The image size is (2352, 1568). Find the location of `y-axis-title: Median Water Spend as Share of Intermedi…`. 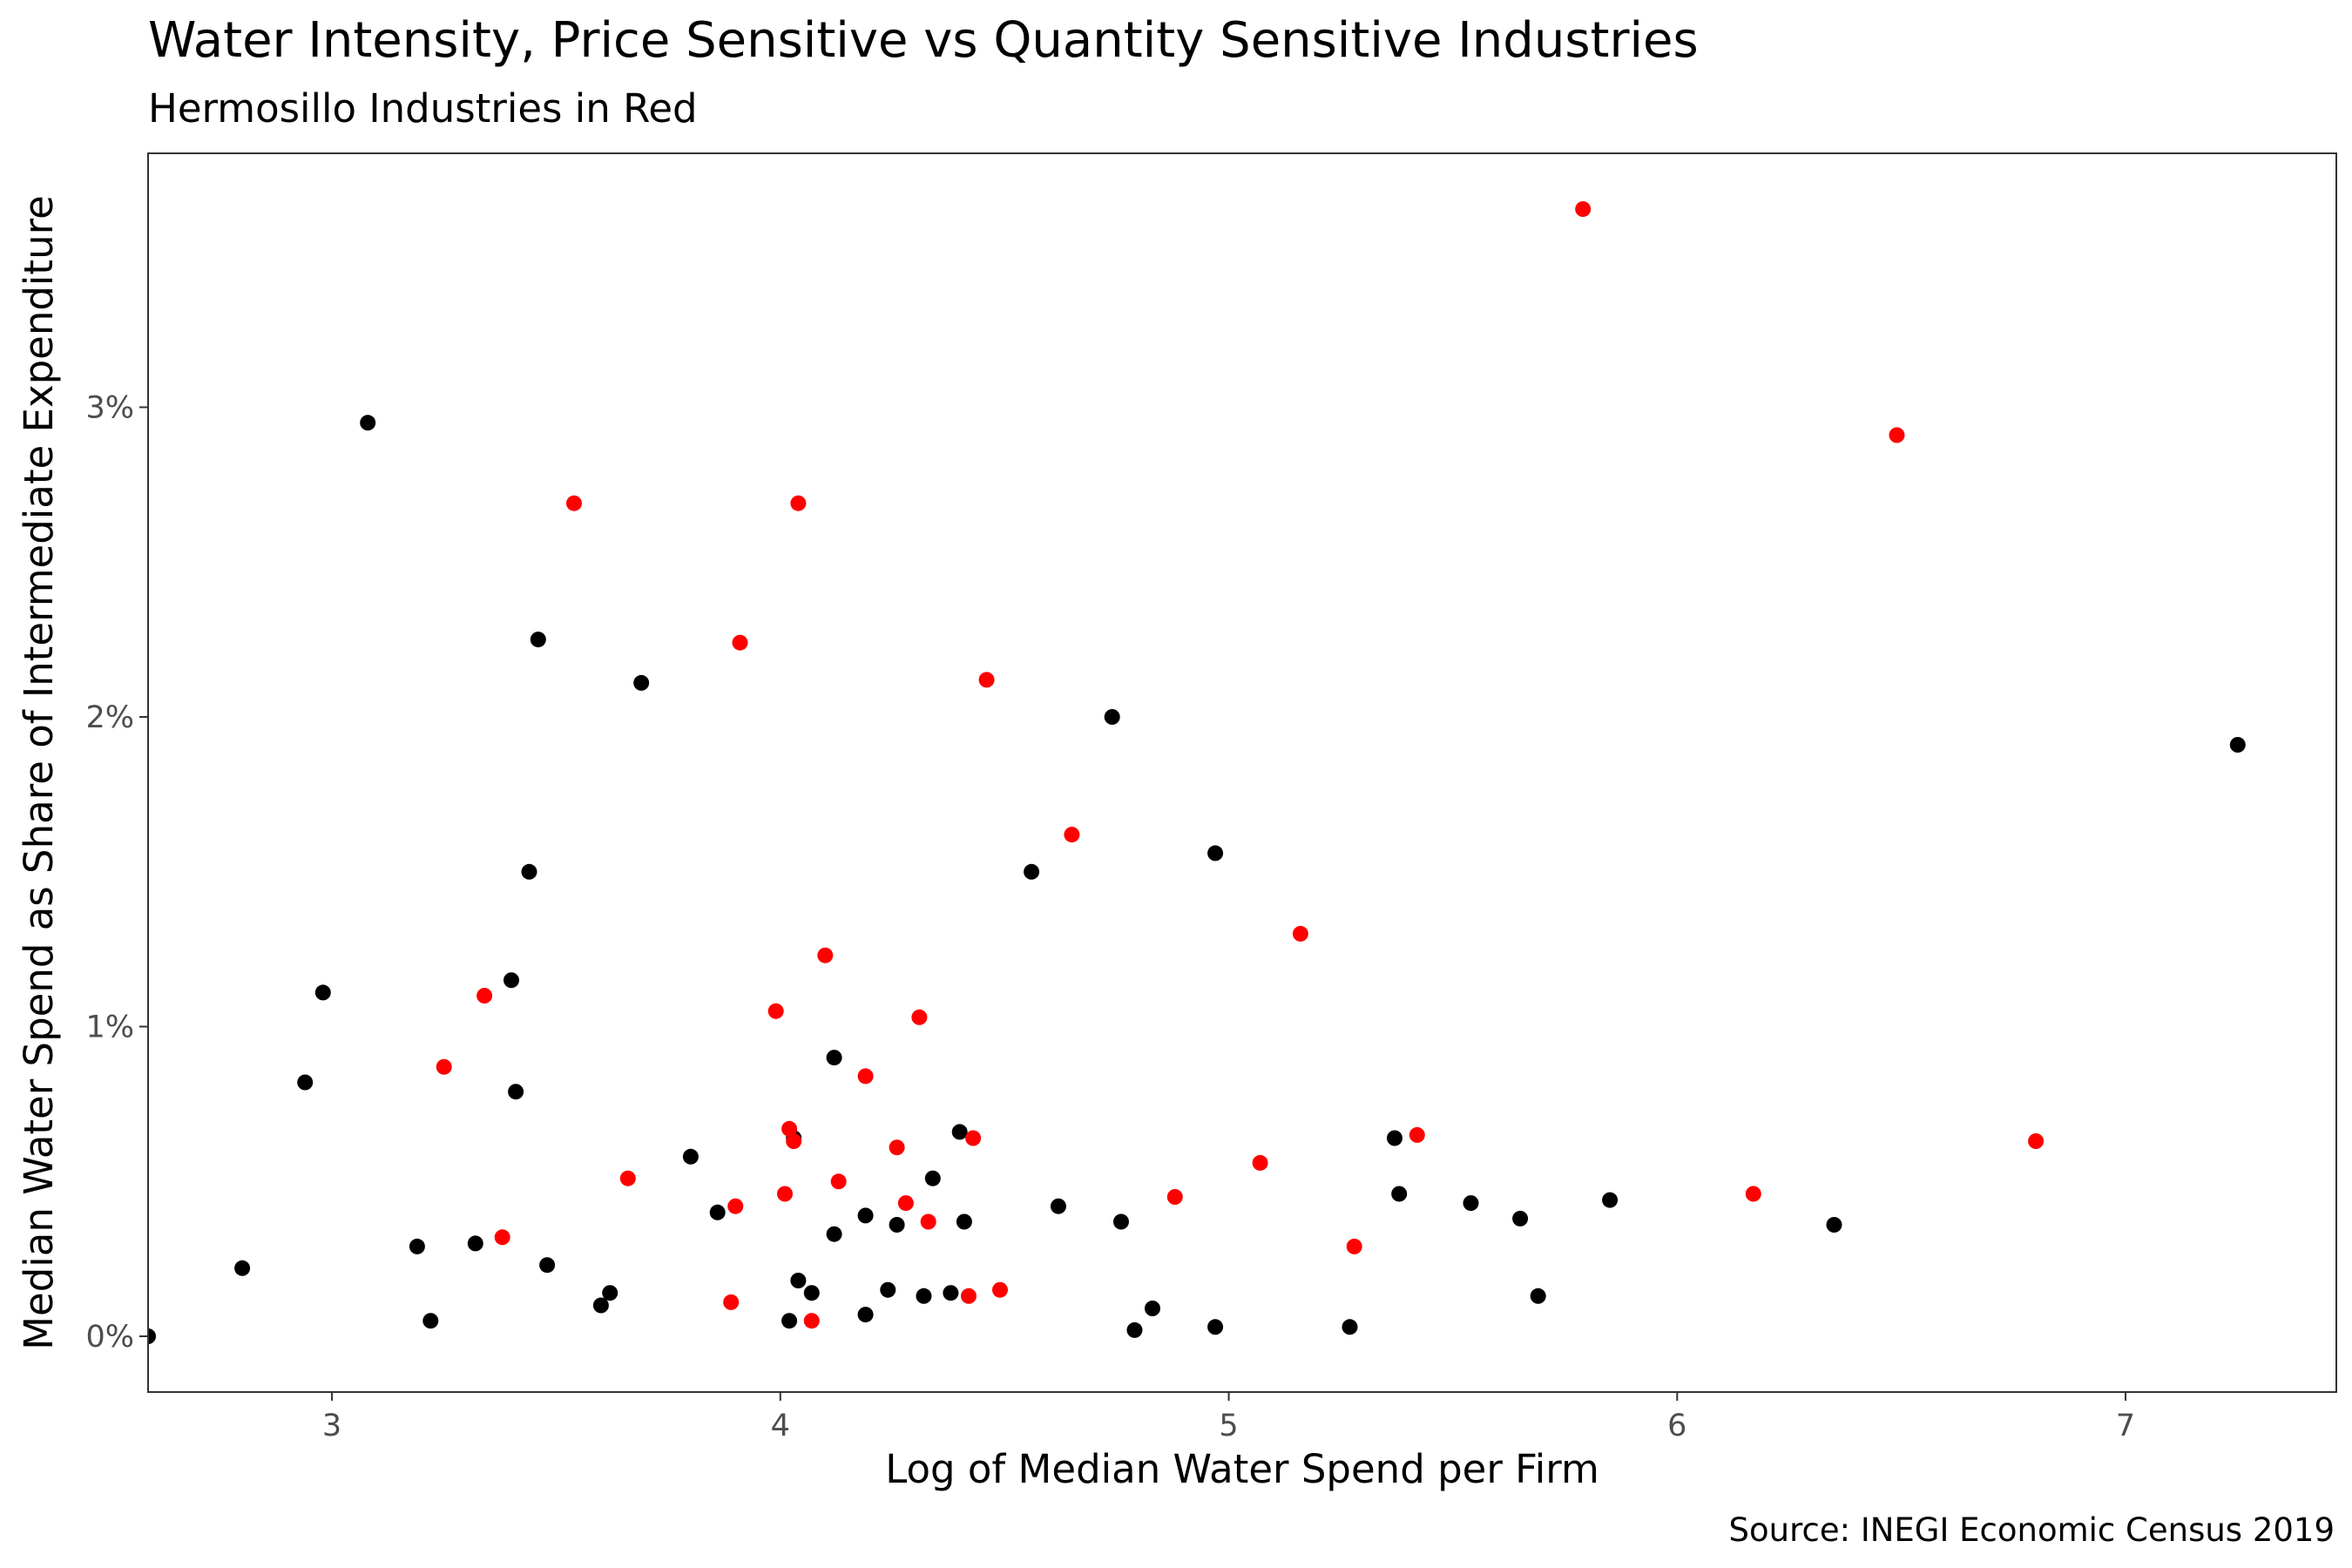

y-axis-title: Median Water Spend as Share of Intermedi… is located at coordinates (39, 772).